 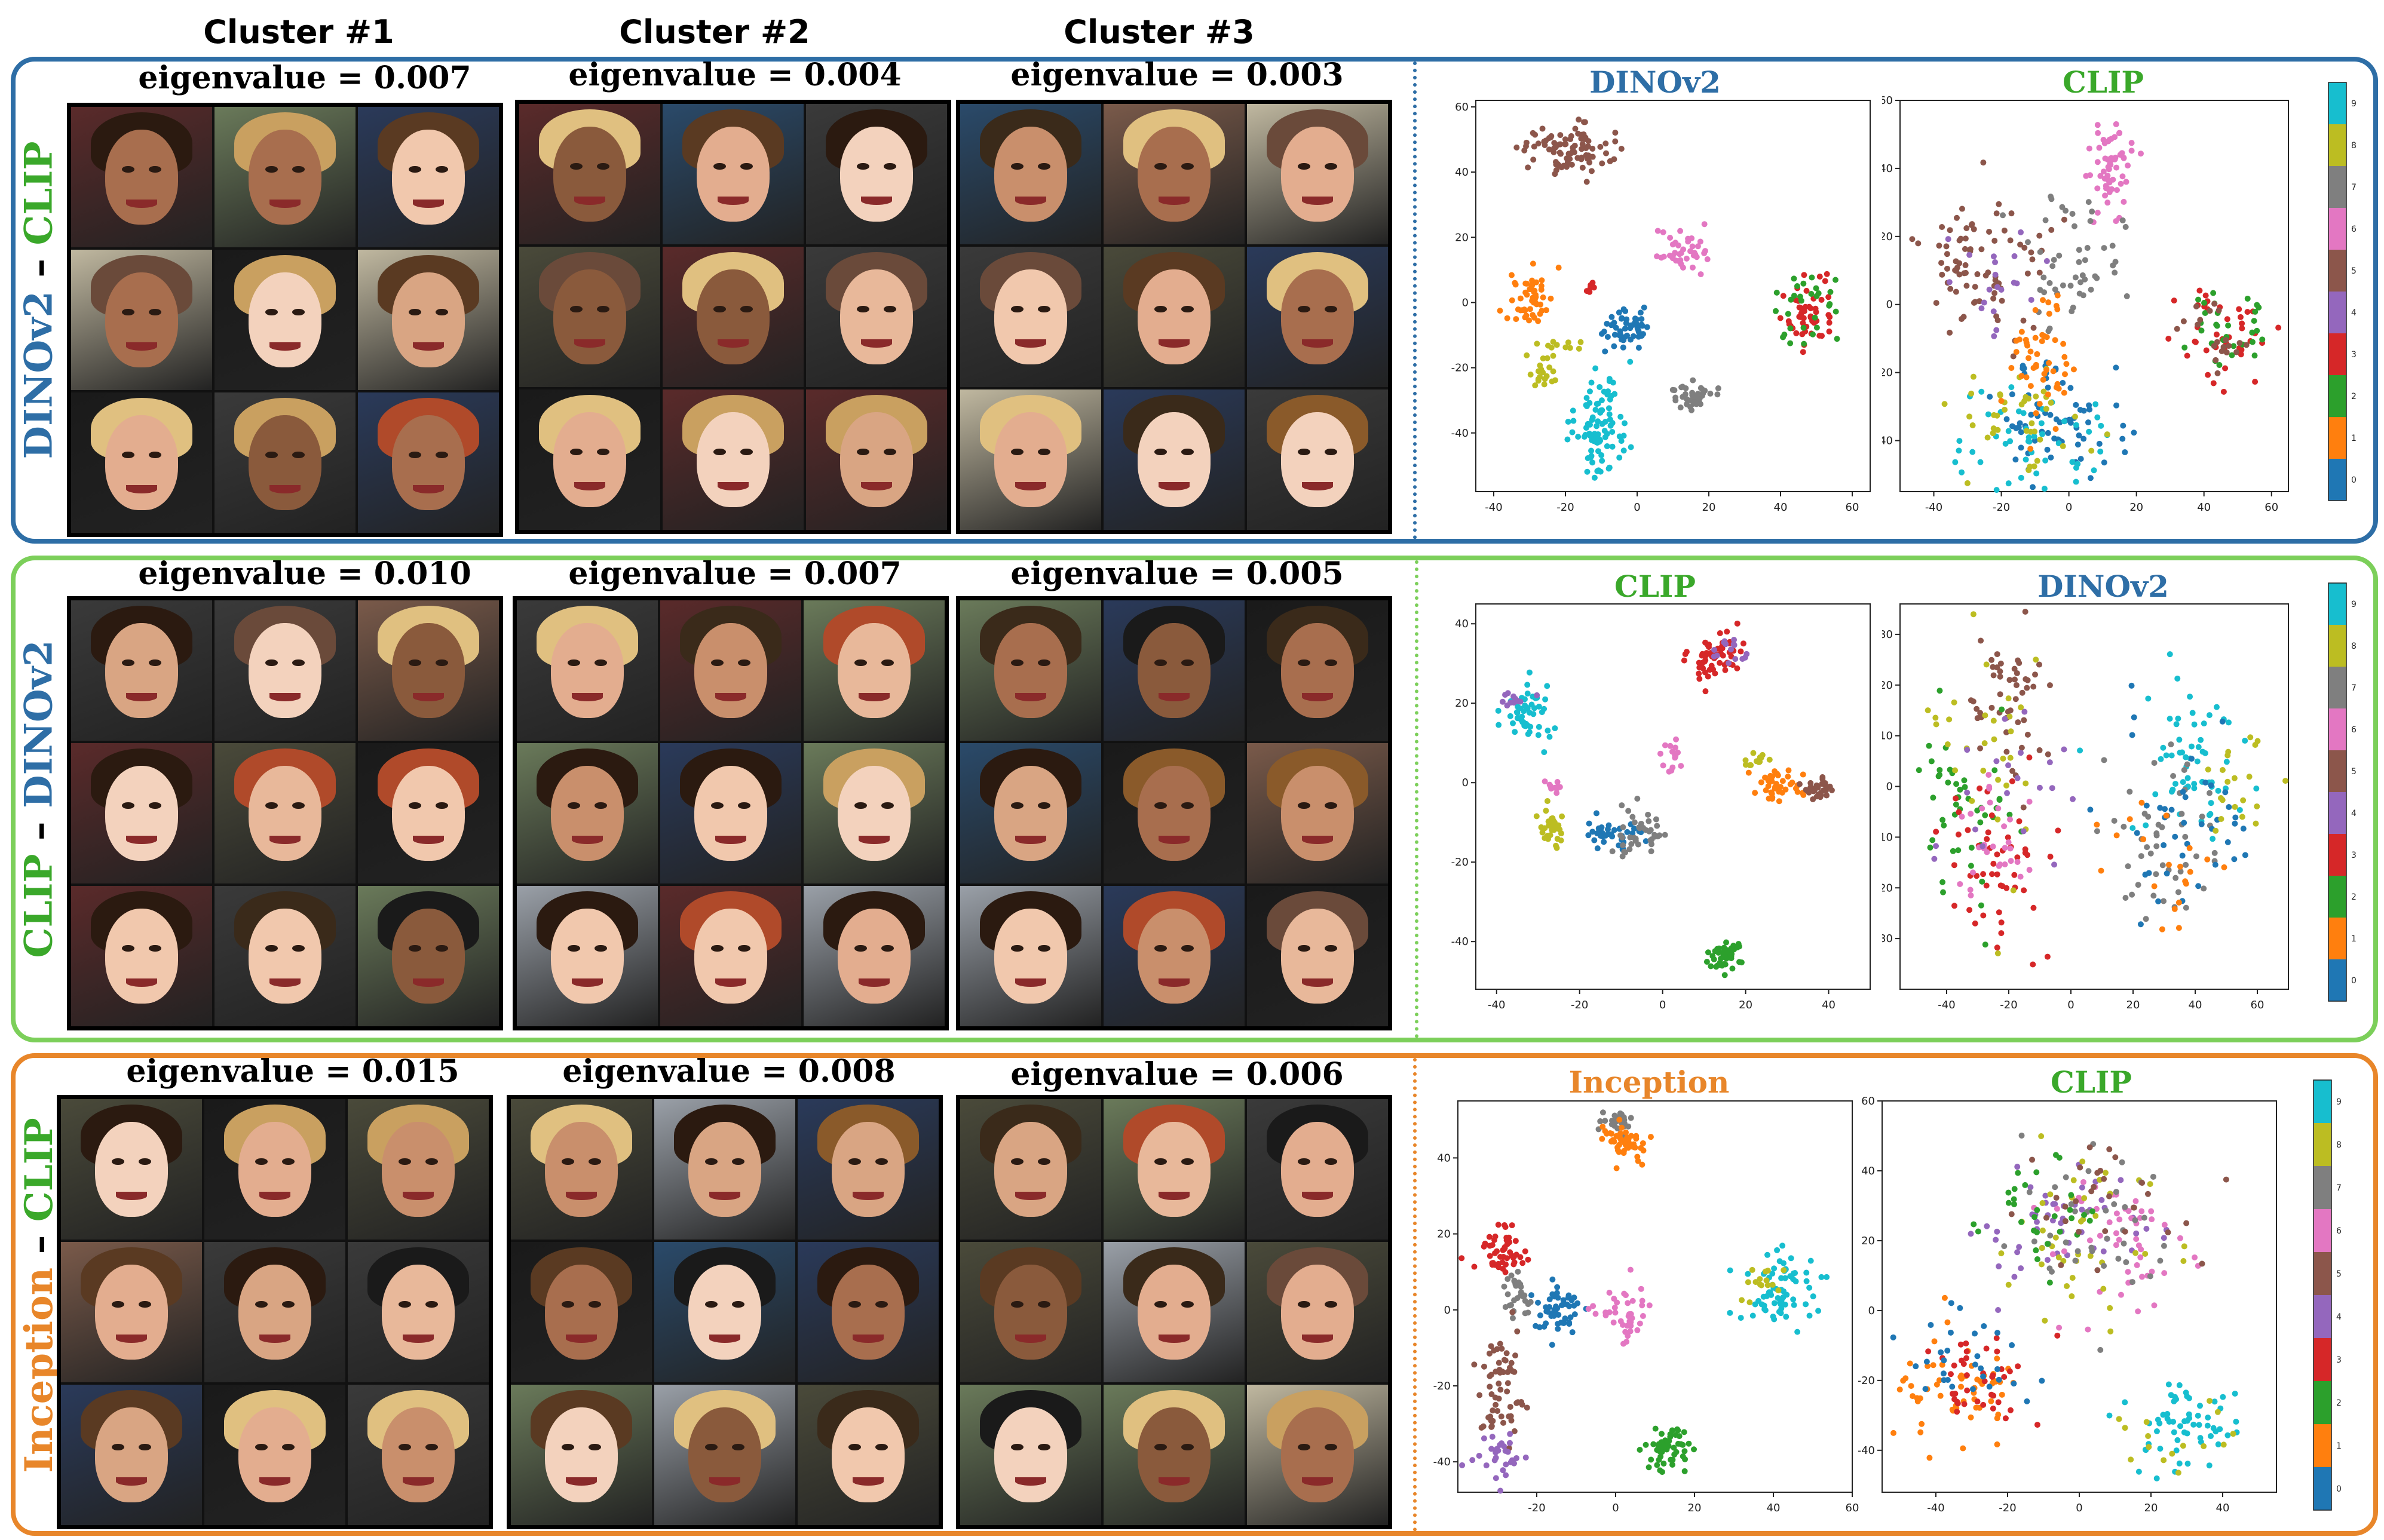 What do you see at coordinates (1868, 1102) in the screenshot?
I see `y-tick-label: 60` at bounding box center [1868, 1102].